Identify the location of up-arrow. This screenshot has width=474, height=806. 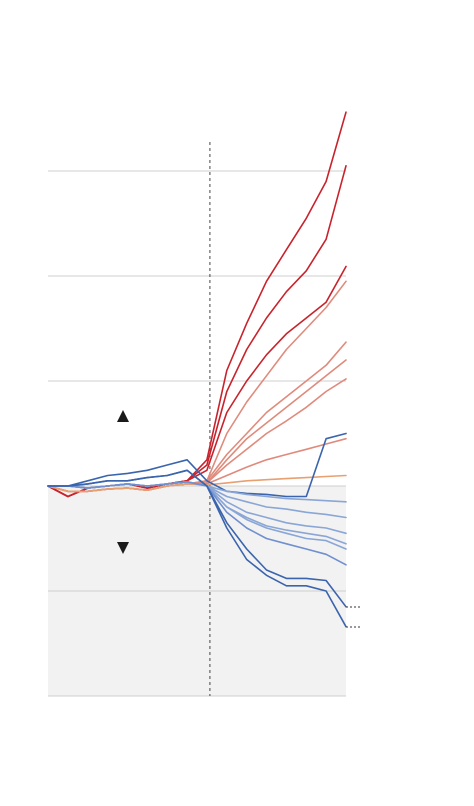
(123, 416).